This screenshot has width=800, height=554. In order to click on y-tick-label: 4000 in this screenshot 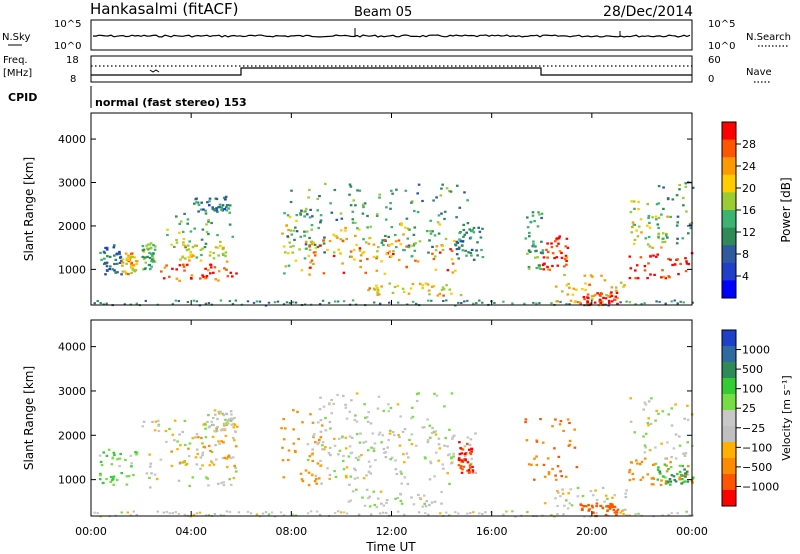, I will do `click(72, 139)`.